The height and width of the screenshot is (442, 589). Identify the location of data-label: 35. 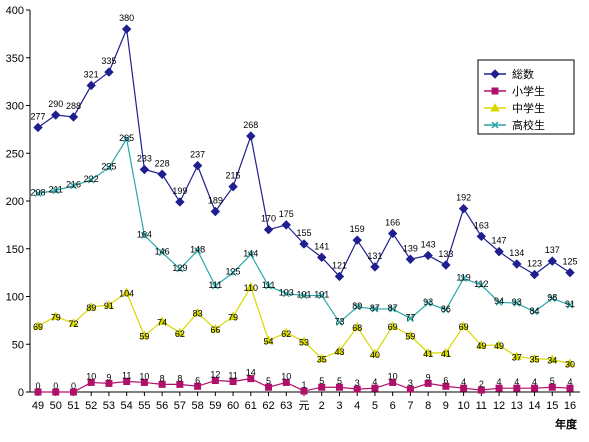
(322, 360).